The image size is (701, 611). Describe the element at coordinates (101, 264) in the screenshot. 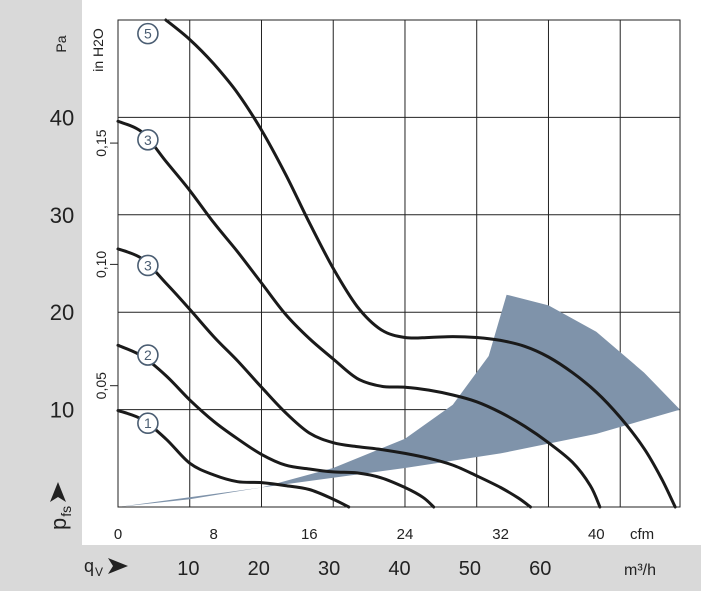

I see `inh2o-tick: 0,10` at that location.